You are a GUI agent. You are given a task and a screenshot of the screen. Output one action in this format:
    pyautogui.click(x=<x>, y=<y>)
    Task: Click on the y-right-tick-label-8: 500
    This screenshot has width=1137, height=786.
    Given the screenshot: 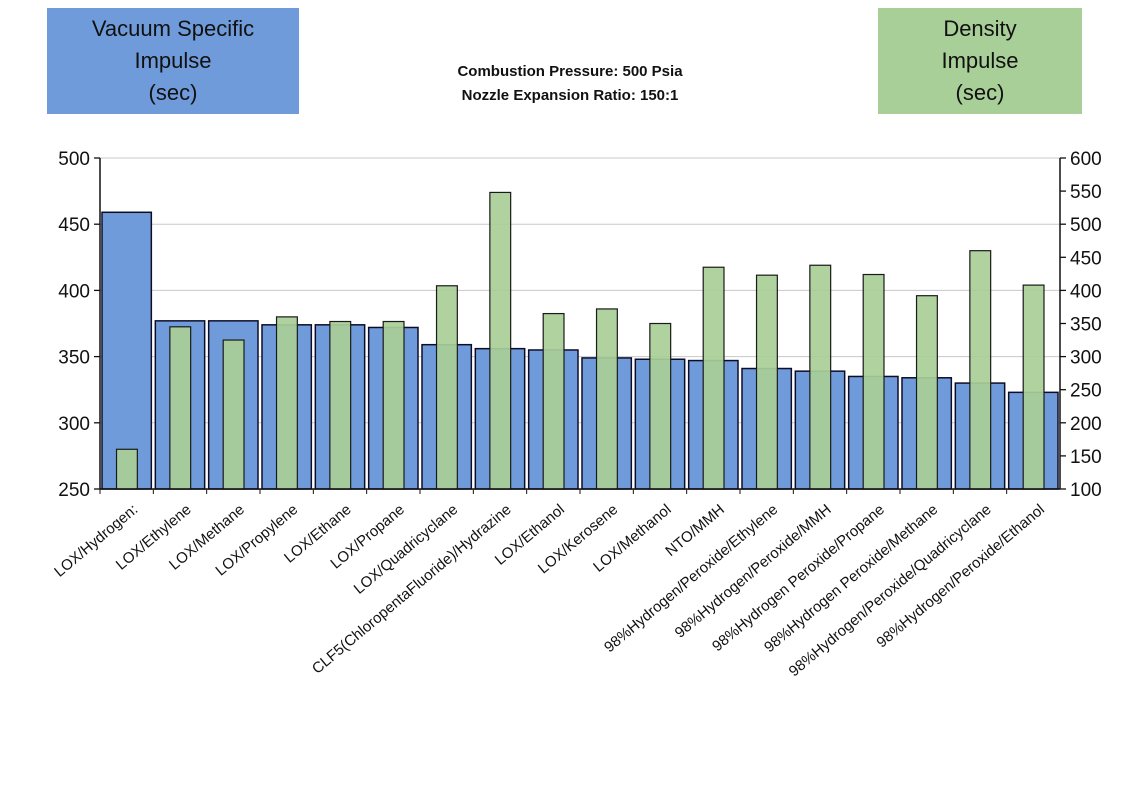 What is the action you would take?
    pyautogui.click(x=1086, y=225)
    